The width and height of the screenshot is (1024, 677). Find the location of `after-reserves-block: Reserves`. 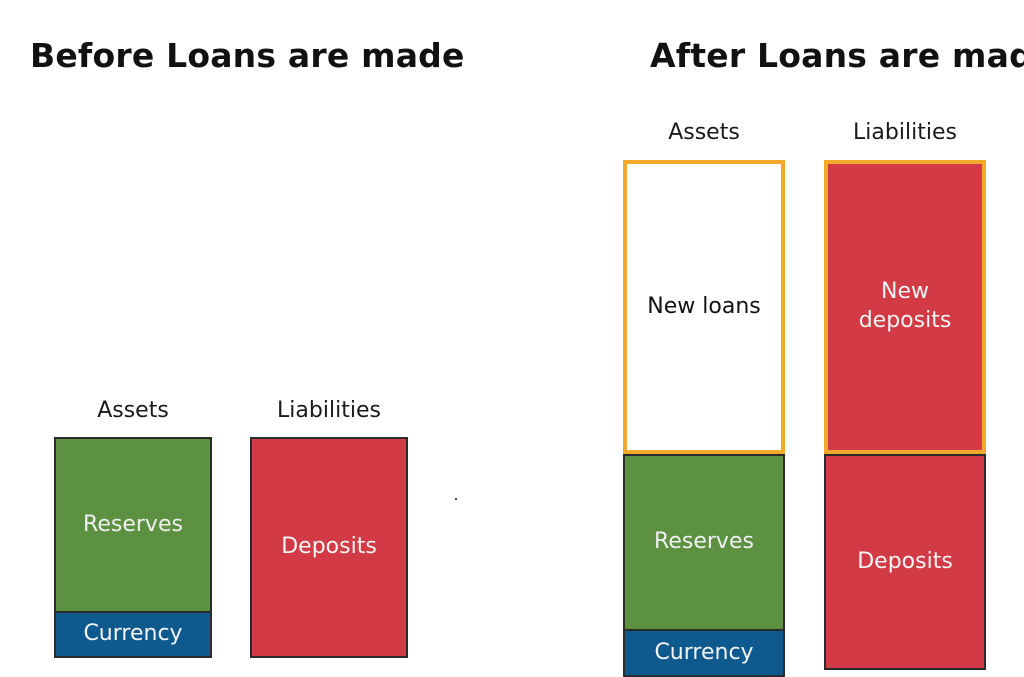

after-reserves-block: Reserves is located at coordinates (704, 542).